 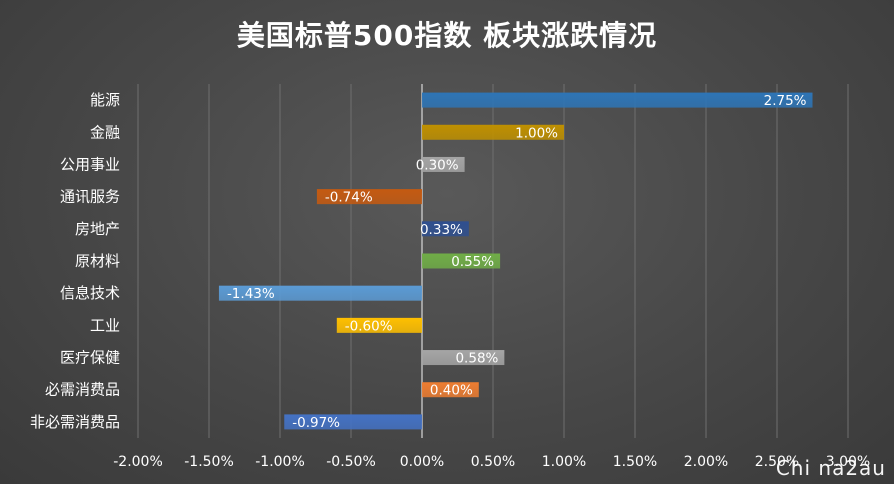 I want to click on data-label: -1.43%, so click(x=251, y=294).